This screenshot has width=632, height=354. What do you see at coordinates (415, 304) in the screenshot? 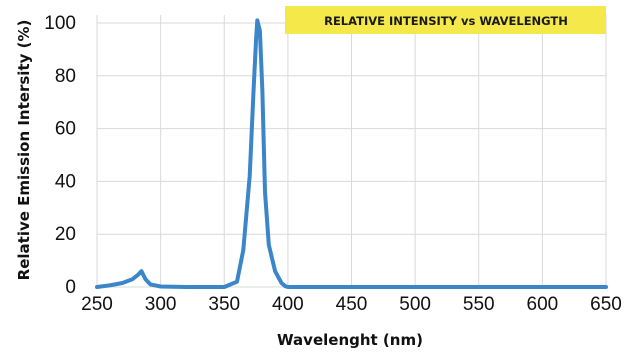
I see `x-tick-label: 500` at bounding box center [415, 304].